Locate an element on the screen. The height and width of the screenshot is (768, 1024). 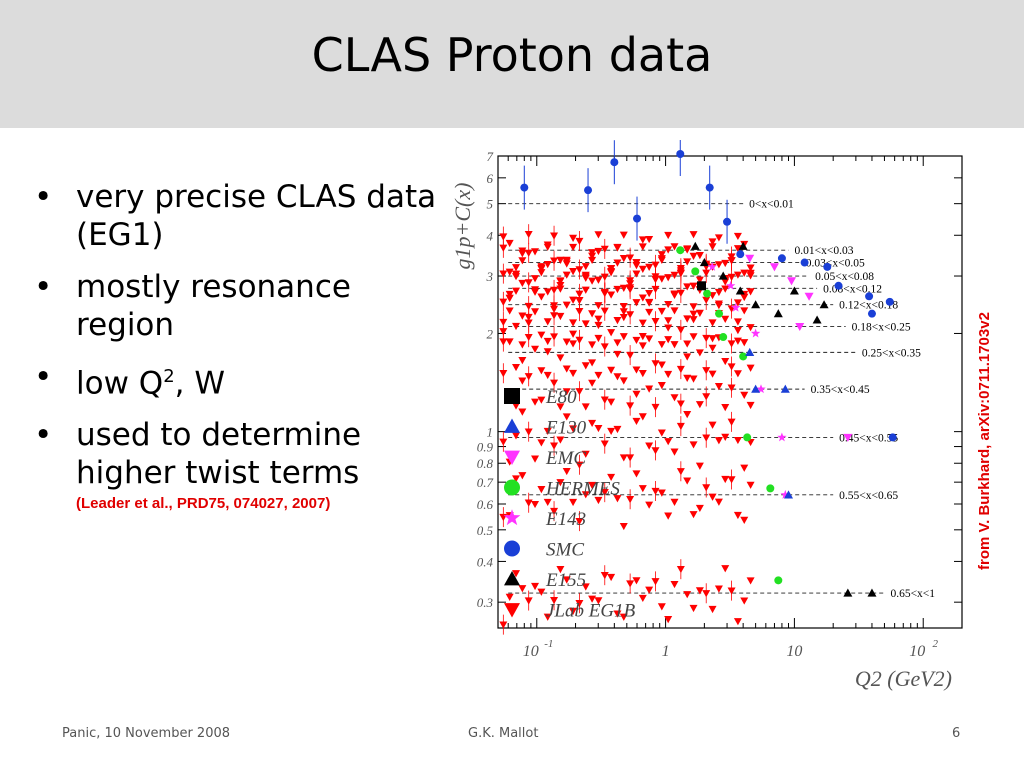
series-hermes is located at coordinates (729, 415).